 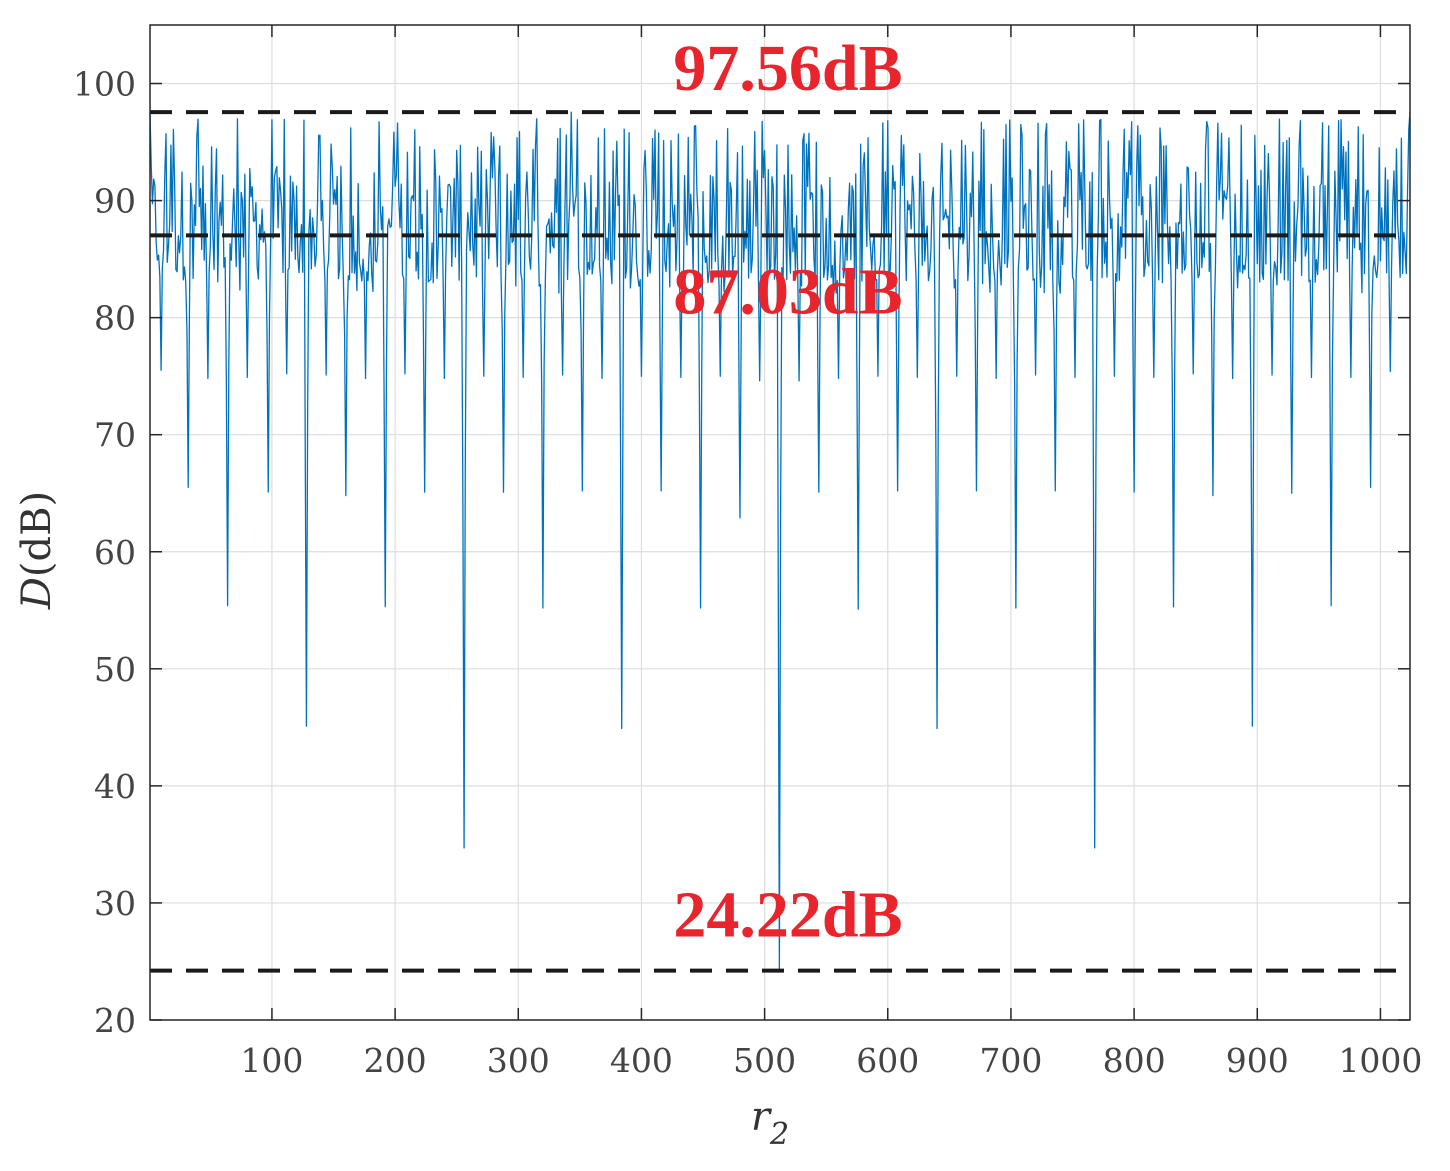 What do you see at coordinates (787, 915) in the screenshot?
I see `reference-annotation: 24.22dB` at bounding box center [787, 915].